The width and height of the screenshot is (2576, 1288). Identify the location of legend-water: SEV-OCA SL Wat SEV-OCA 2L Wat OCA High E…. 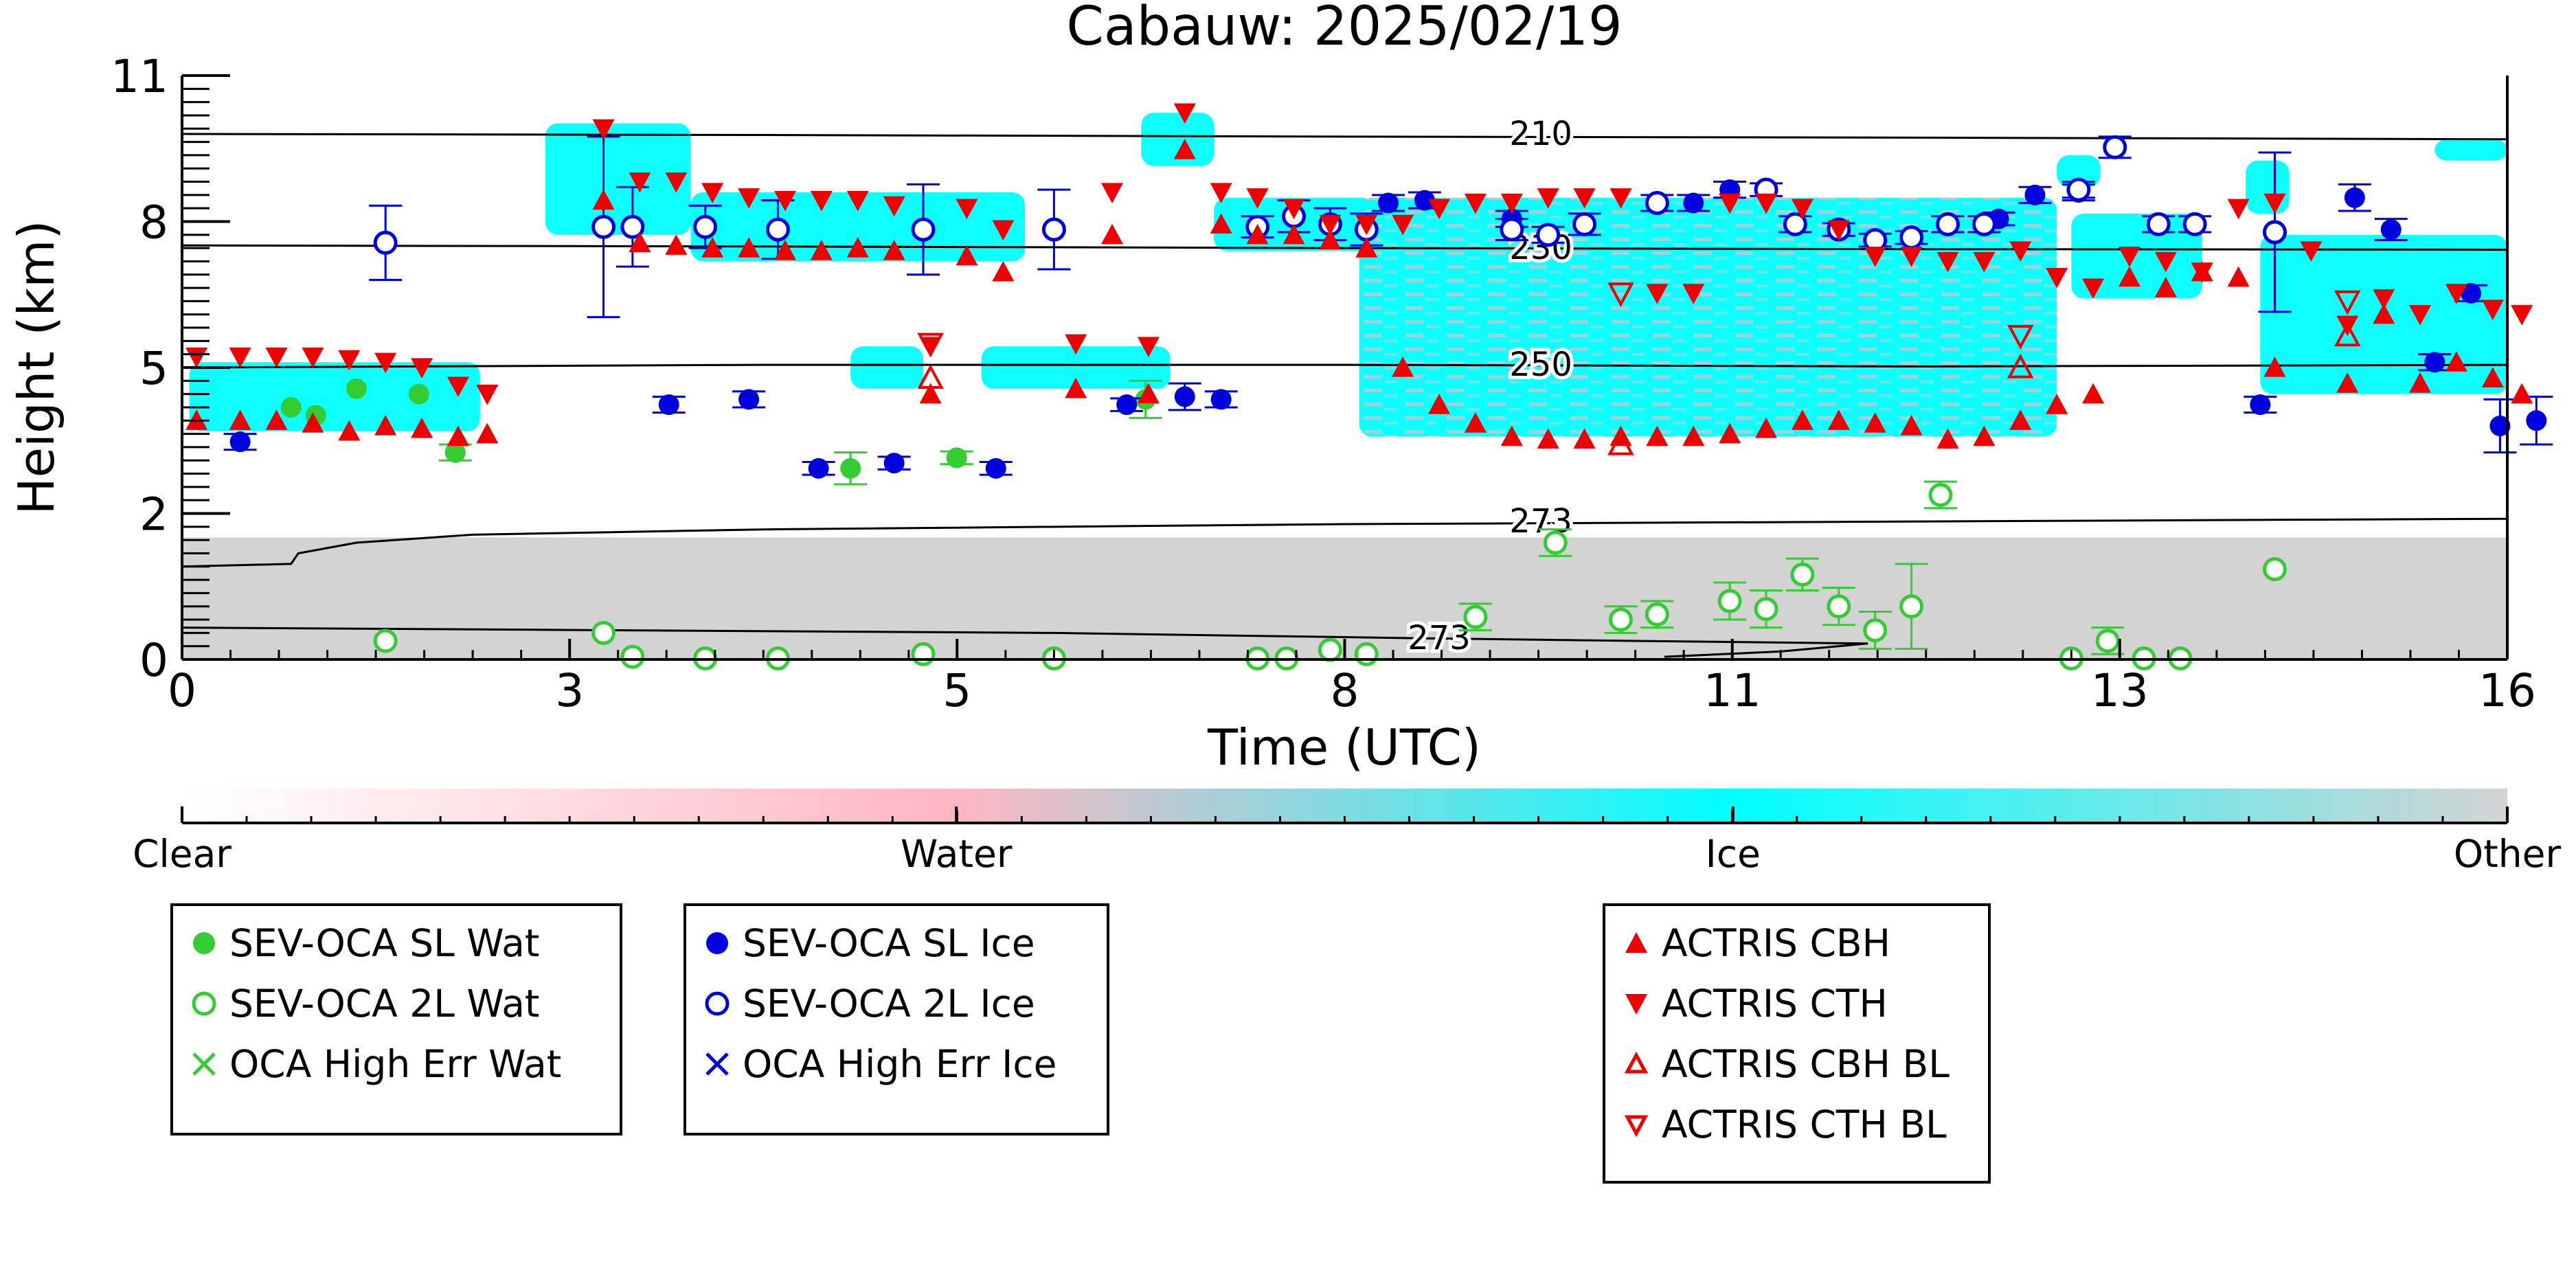
(396, 1019).